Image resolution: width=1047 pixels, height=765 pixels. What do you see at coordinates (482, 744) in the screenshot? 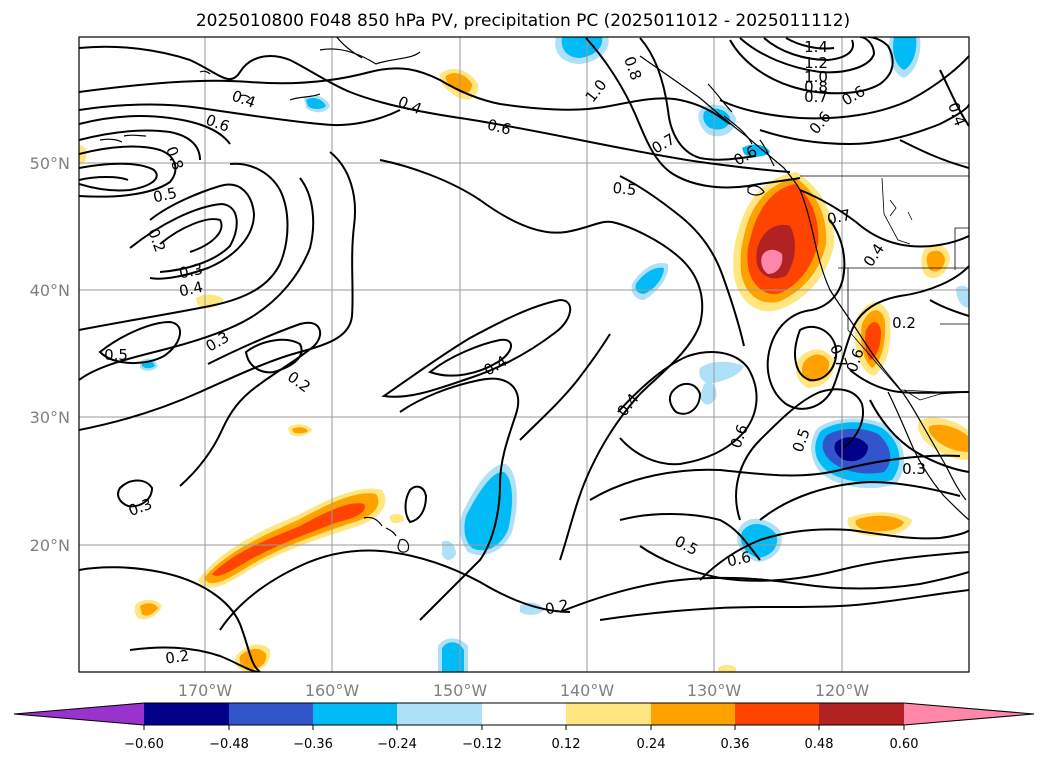
I see `colorbar-tick-label: −0.12` at bounding box center [482, 744].